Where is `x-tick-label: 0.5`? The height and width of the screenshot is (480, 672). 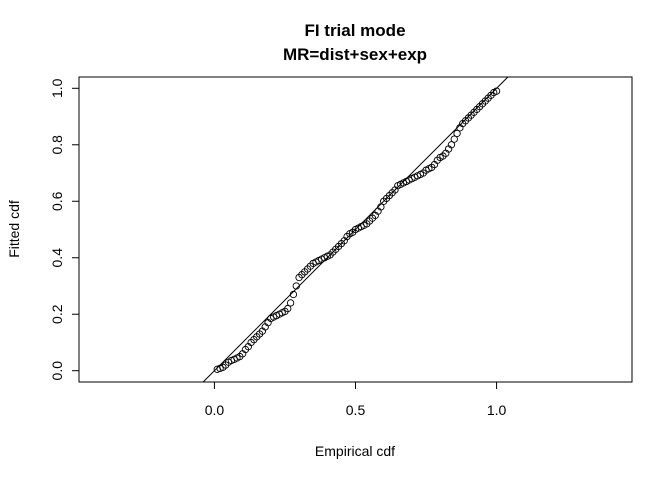
x-tick-label: 0.5 is located at coordinates (356, 410).